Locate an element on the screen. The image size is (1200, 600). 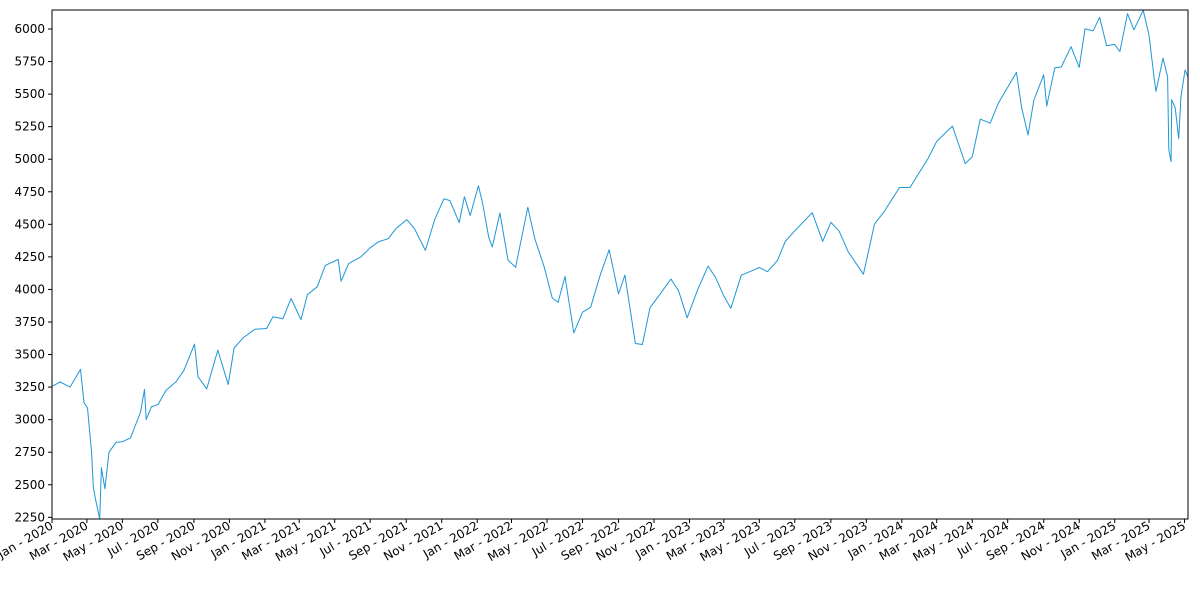
y-tick-label: 3000 is located at coordinates (29, 420).